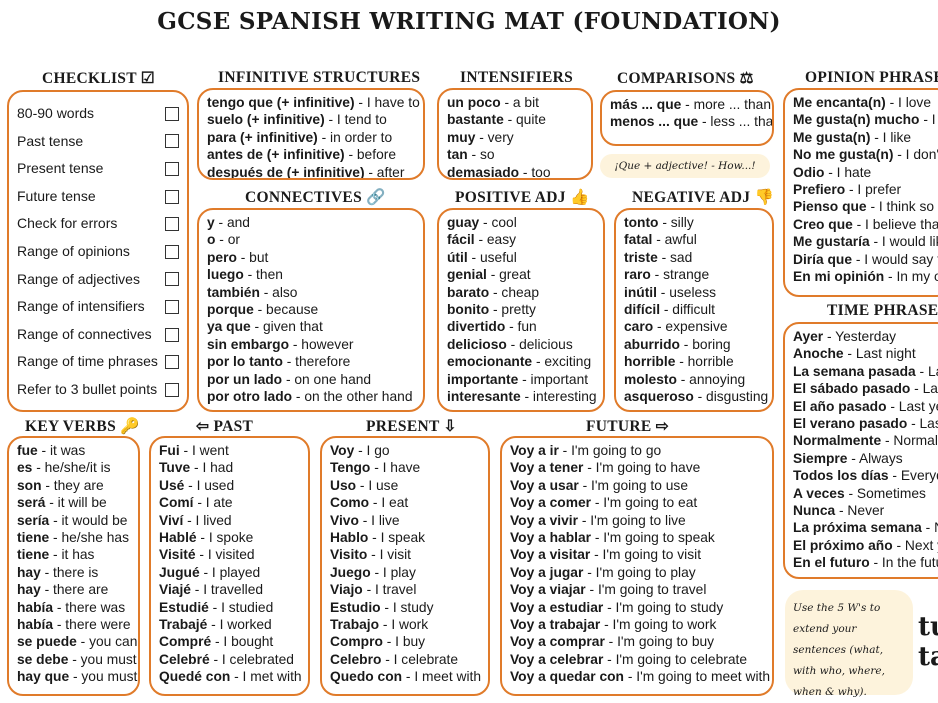  I want to click on english-meaning: - Ne, so click(931, 528).